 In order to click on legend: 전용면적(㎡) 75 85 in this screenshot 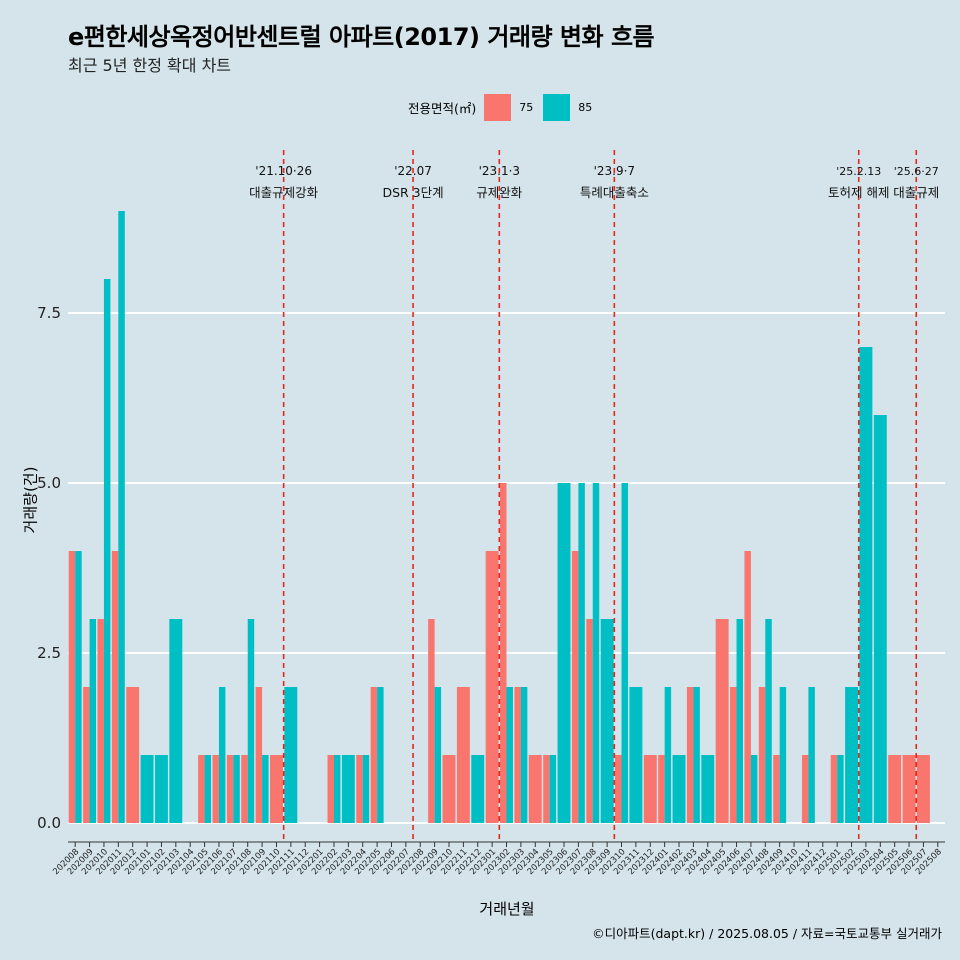, I will do `click(505, 107)`.